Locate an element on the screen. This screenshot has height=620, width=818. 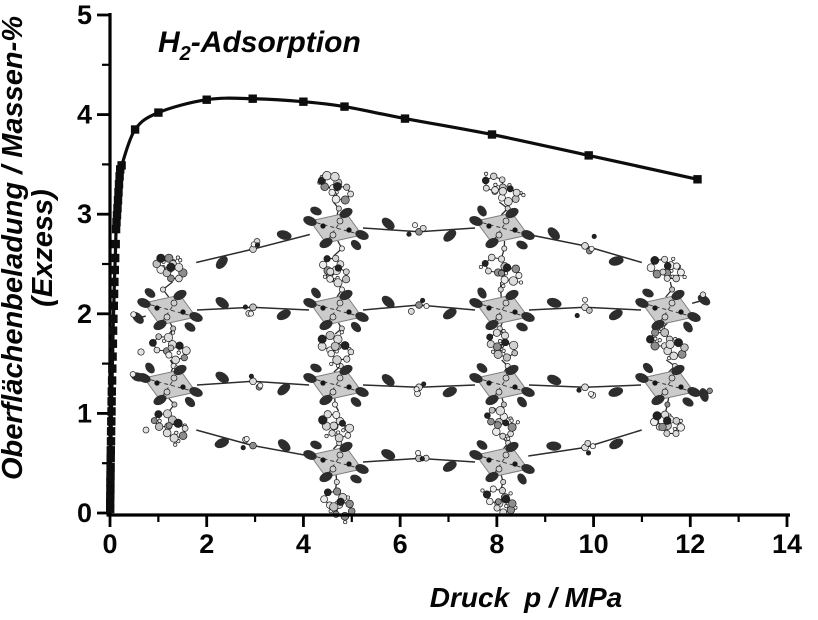
y-axis-label-line2: (Exzess) is located at coordinates (43, 248).